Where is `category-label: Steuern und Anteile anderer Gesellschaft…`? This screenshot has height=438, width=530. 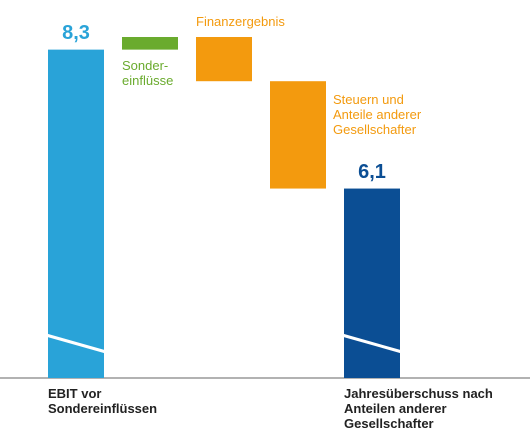
category-label: Steuern und Anteile anderer Gesellschaft… is located at coordinates (377, 114).